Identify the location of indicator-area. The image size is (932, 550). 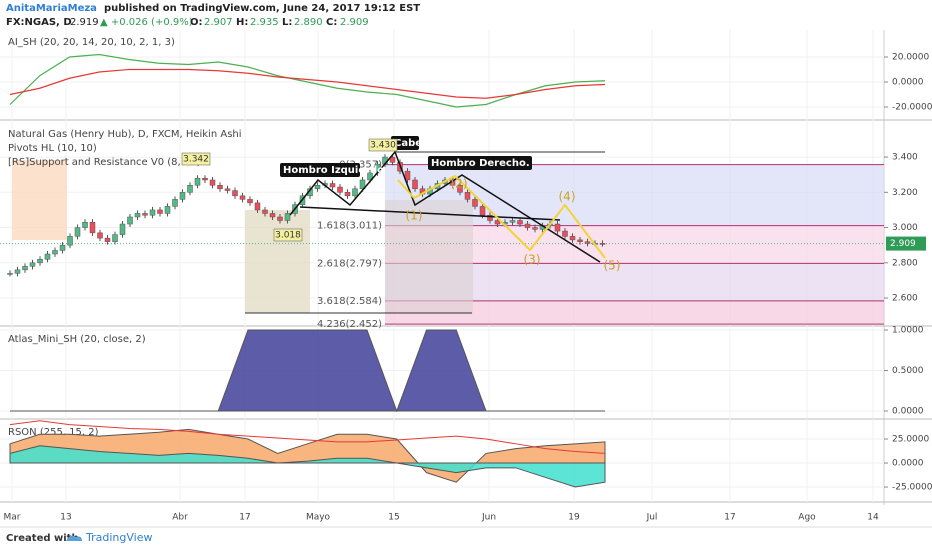
(307, 371).